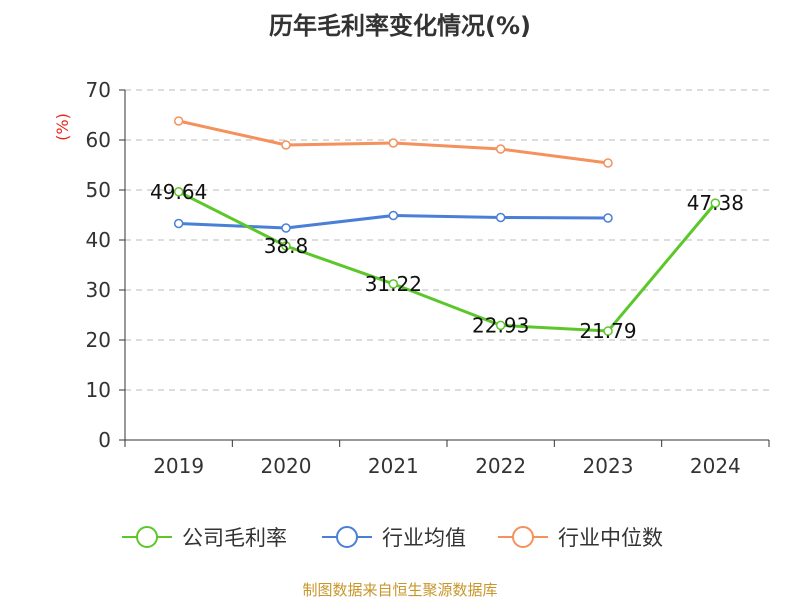 Image resolution: width=800 pixels, height=600 pixels. Describe the element at coordinates (98, 240) in the screenshot. I see `y-tick-label: 40` at that location.